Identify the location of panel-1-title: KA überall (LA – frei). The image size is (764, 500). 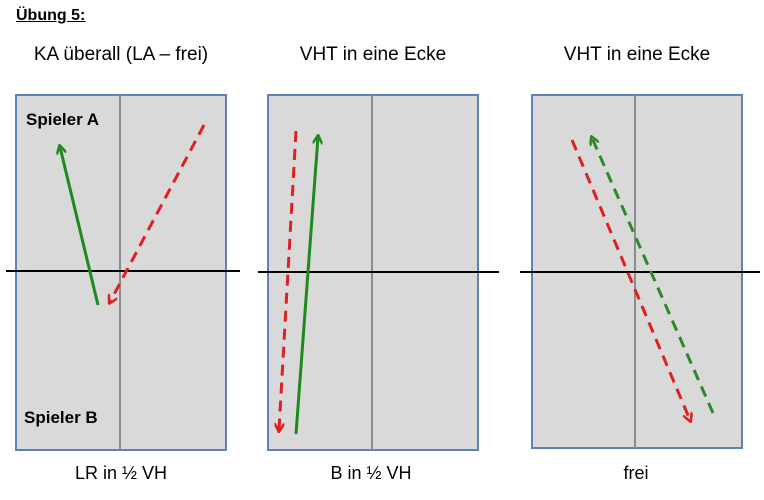
(121, 54).